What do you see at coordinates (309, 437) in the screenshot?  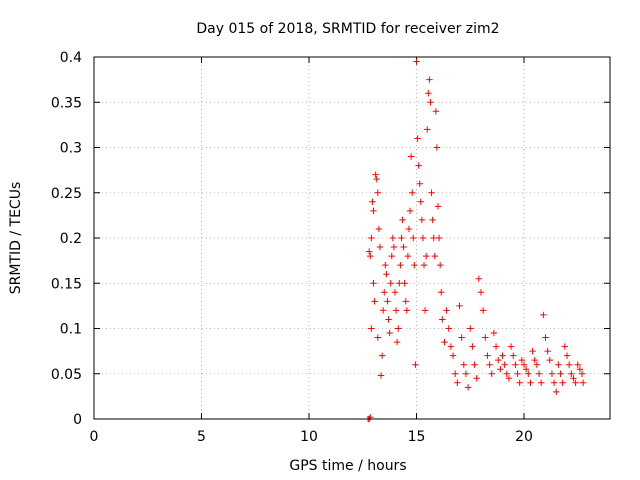 I see `x-tick-label: 10` at bounding box center [309, 437].